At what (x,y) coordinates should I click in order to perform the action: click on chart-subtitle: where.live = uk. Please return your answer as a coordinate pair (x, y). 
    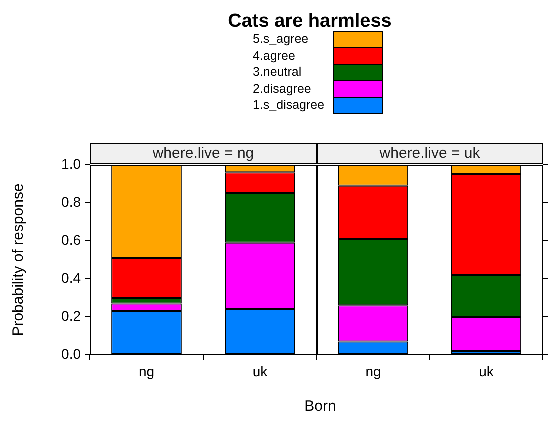
    Looking at the image, I should click on (430, 153).